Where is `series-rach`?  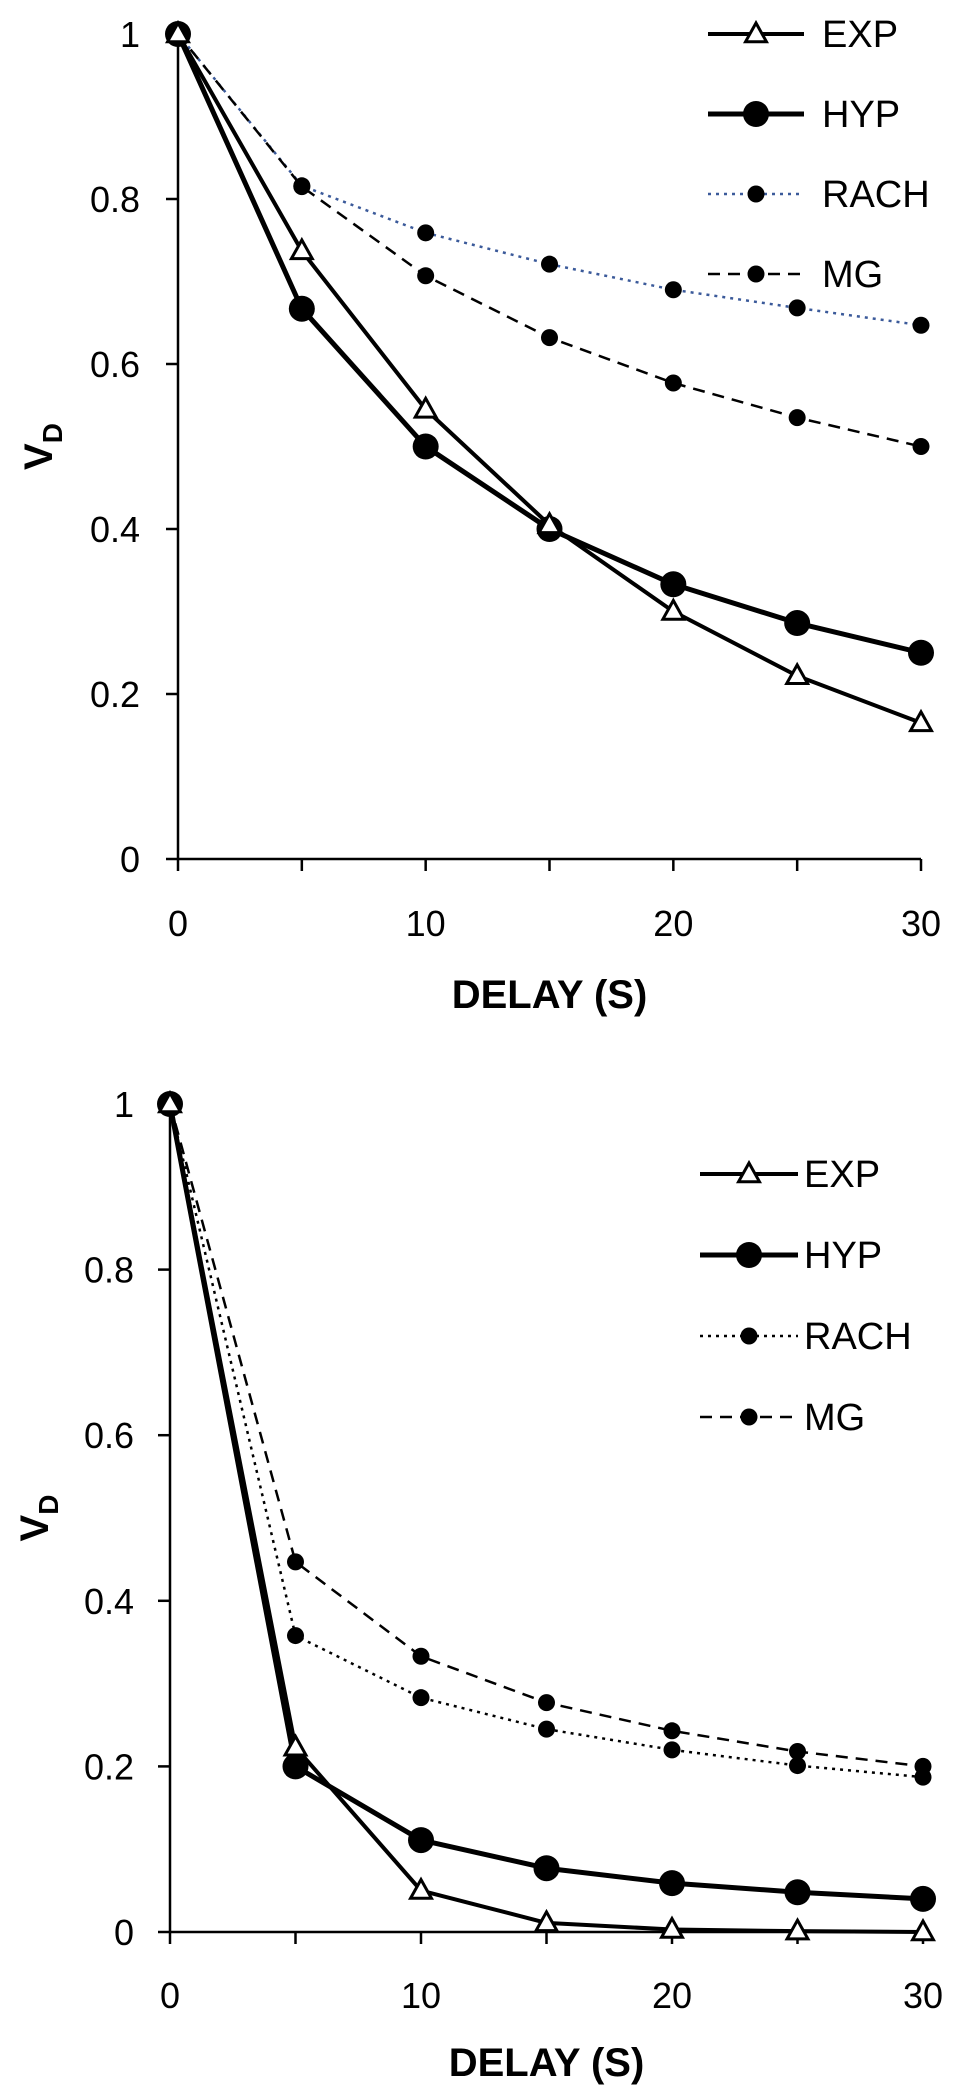
series-rach is located at coordinates (549, 179).